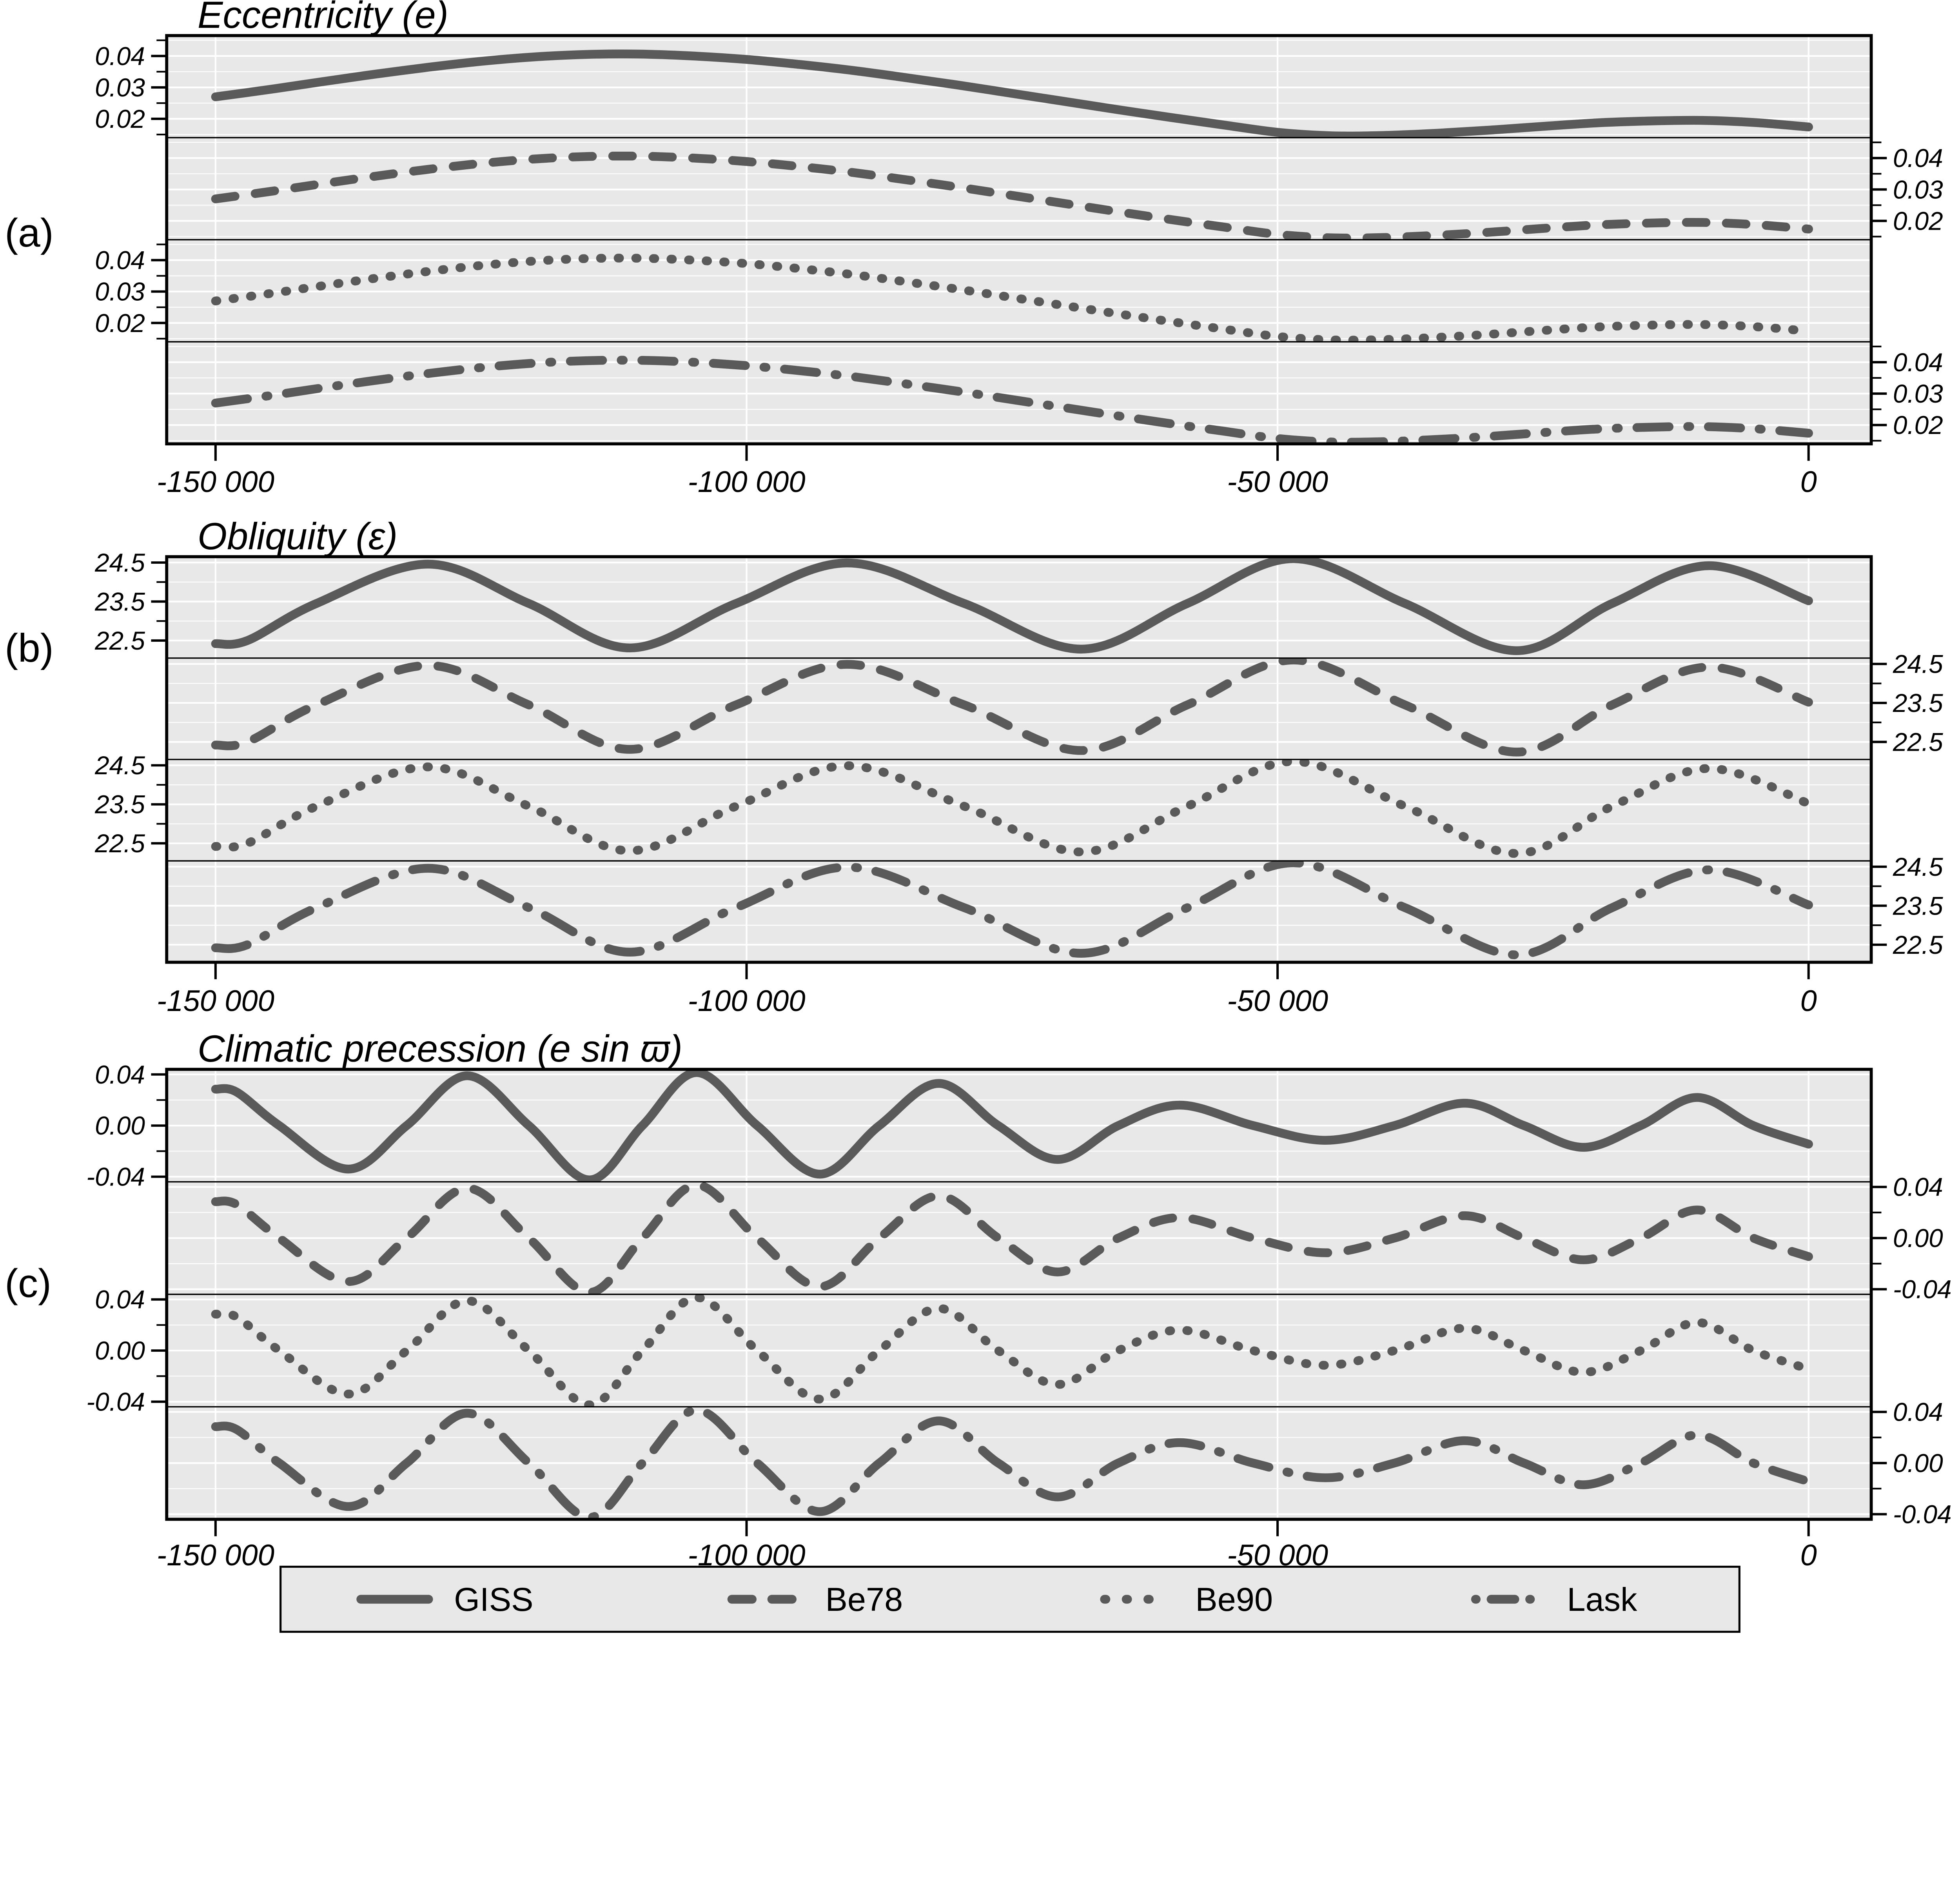 This screenshot has height=1897, width=1960. I want to click on panel-c-title: Climatic precession (e sin ϖ), so click(440, 1048).